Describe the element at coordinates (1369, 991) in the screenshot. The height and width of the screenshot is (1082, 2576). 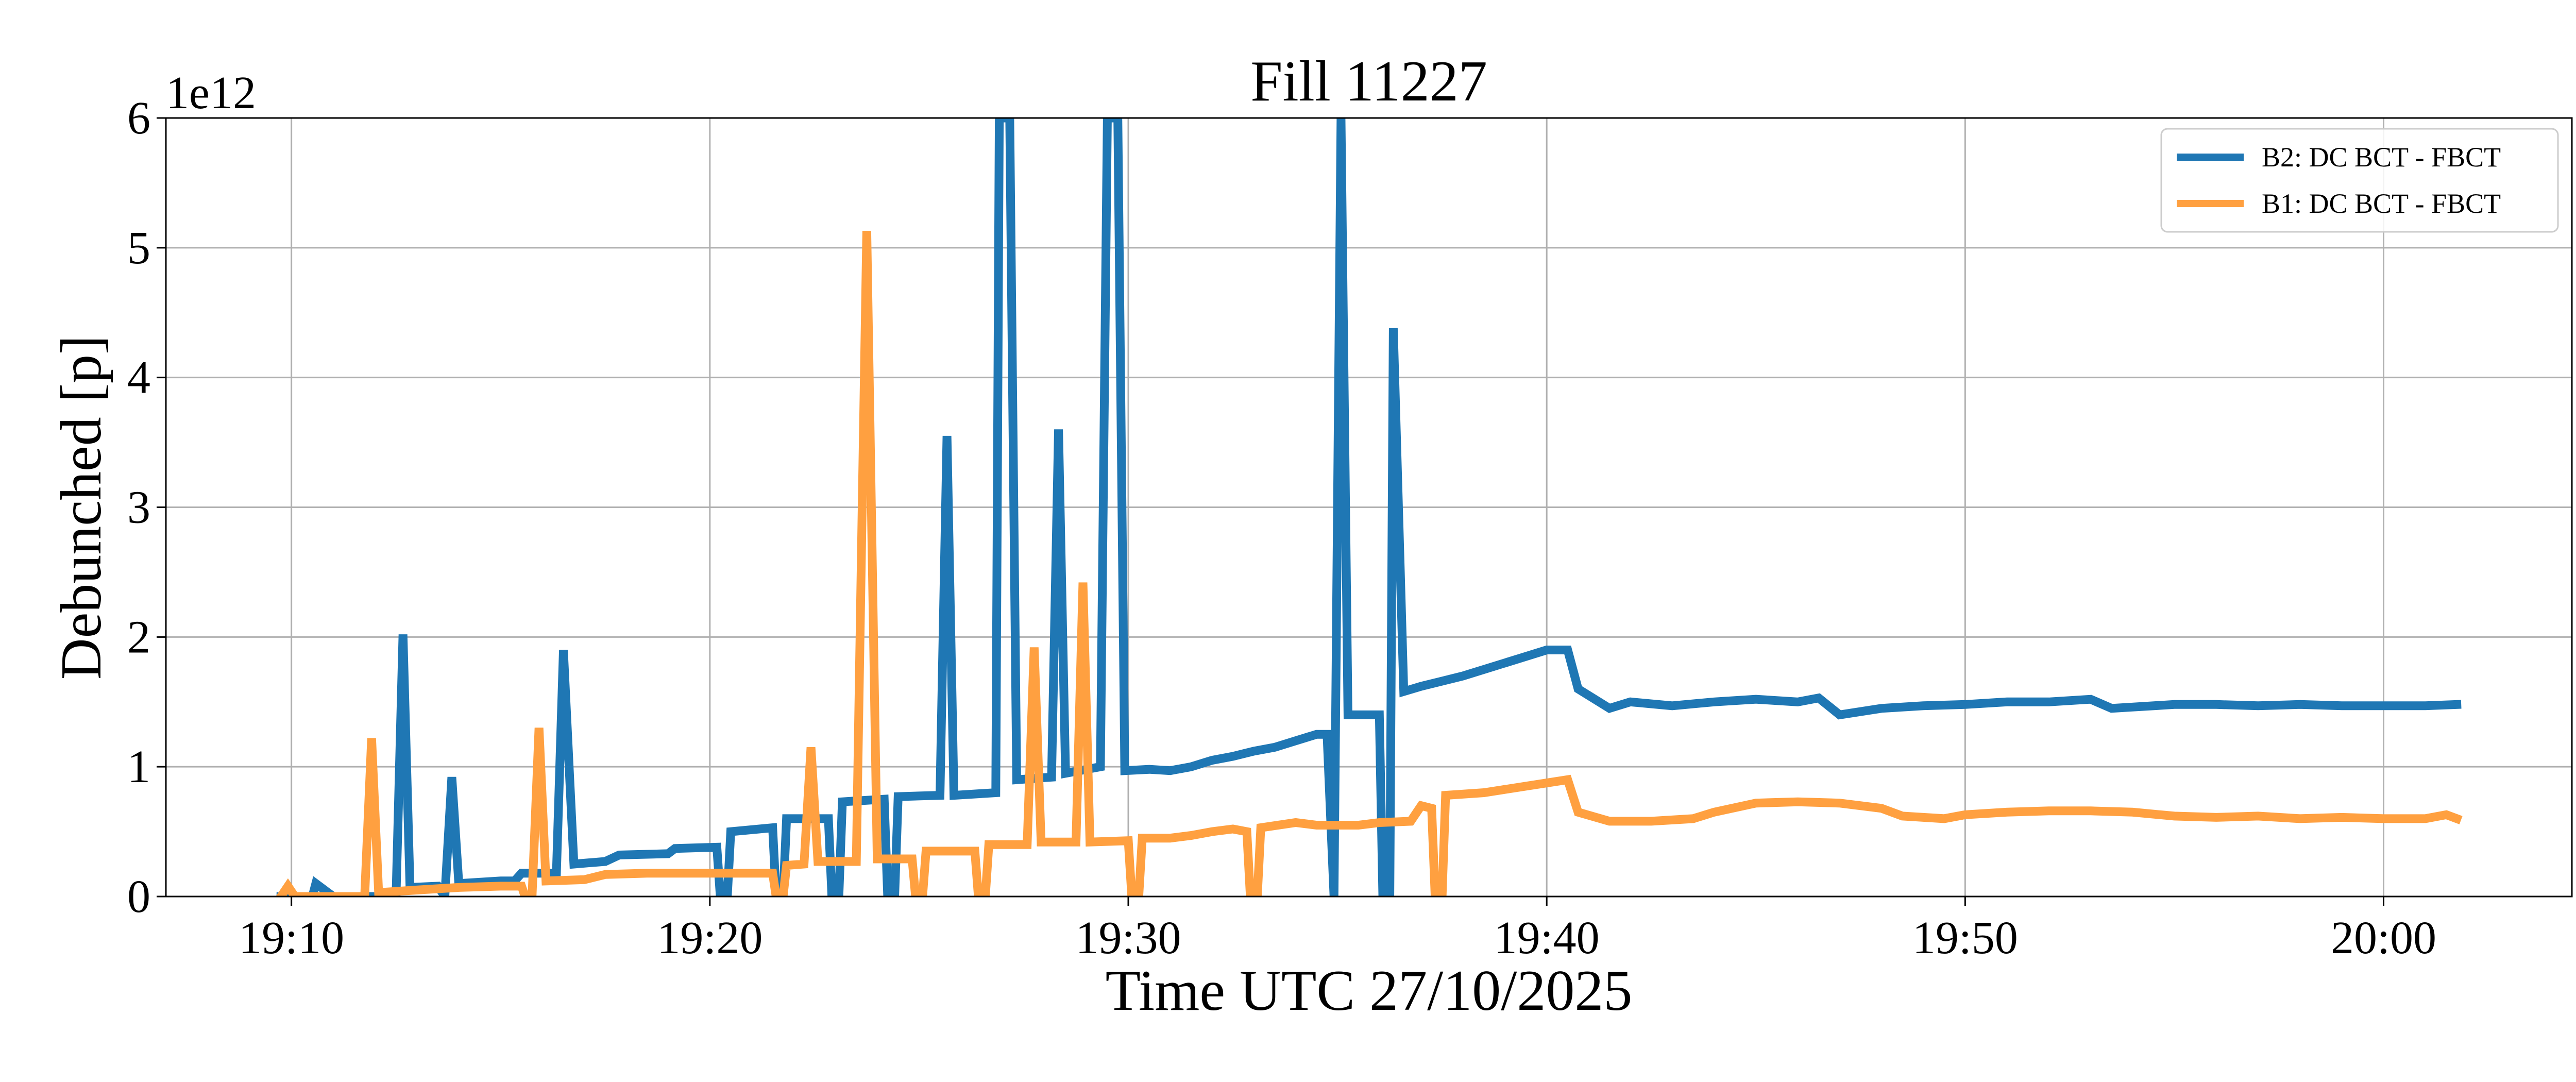
I see `x-axis-label: Time UTC 27/10/2025` at that location.